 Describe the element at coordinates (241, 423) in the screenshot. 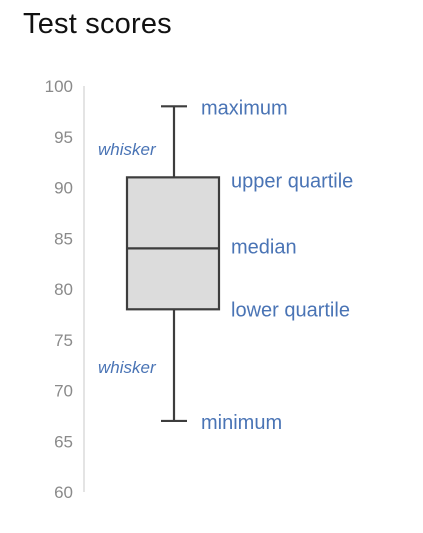

I see `minimum-label: minimum` at that location.